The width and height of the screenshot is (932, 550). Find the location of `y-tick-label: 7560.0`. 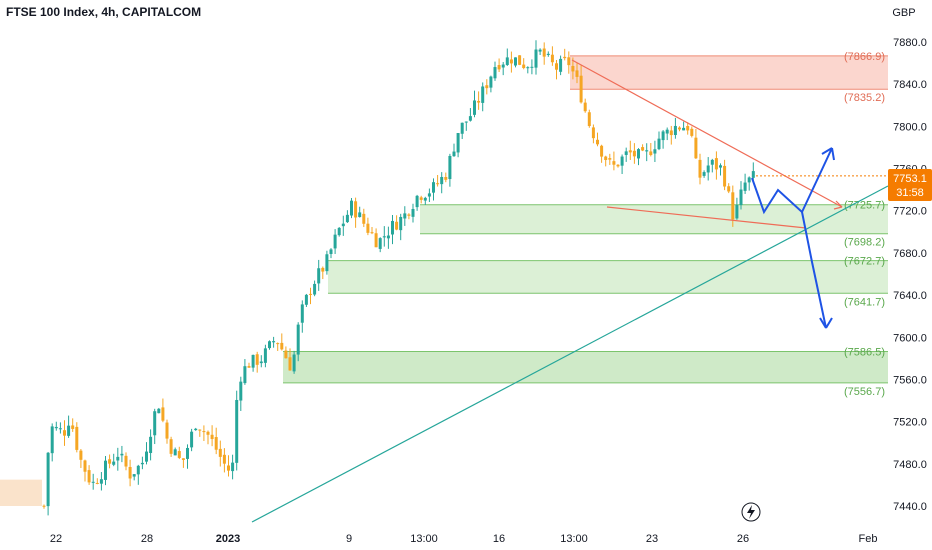

y-tick-label: 7560.0 is located at coordinates (910, 380).